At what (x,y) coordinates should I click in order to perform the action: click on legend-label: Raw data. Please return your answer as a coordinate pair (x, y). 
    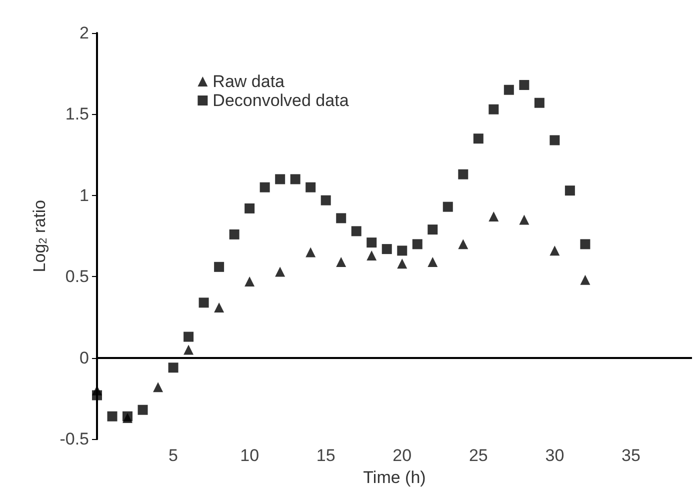
    Looking at the image, I should click on (249, 81).